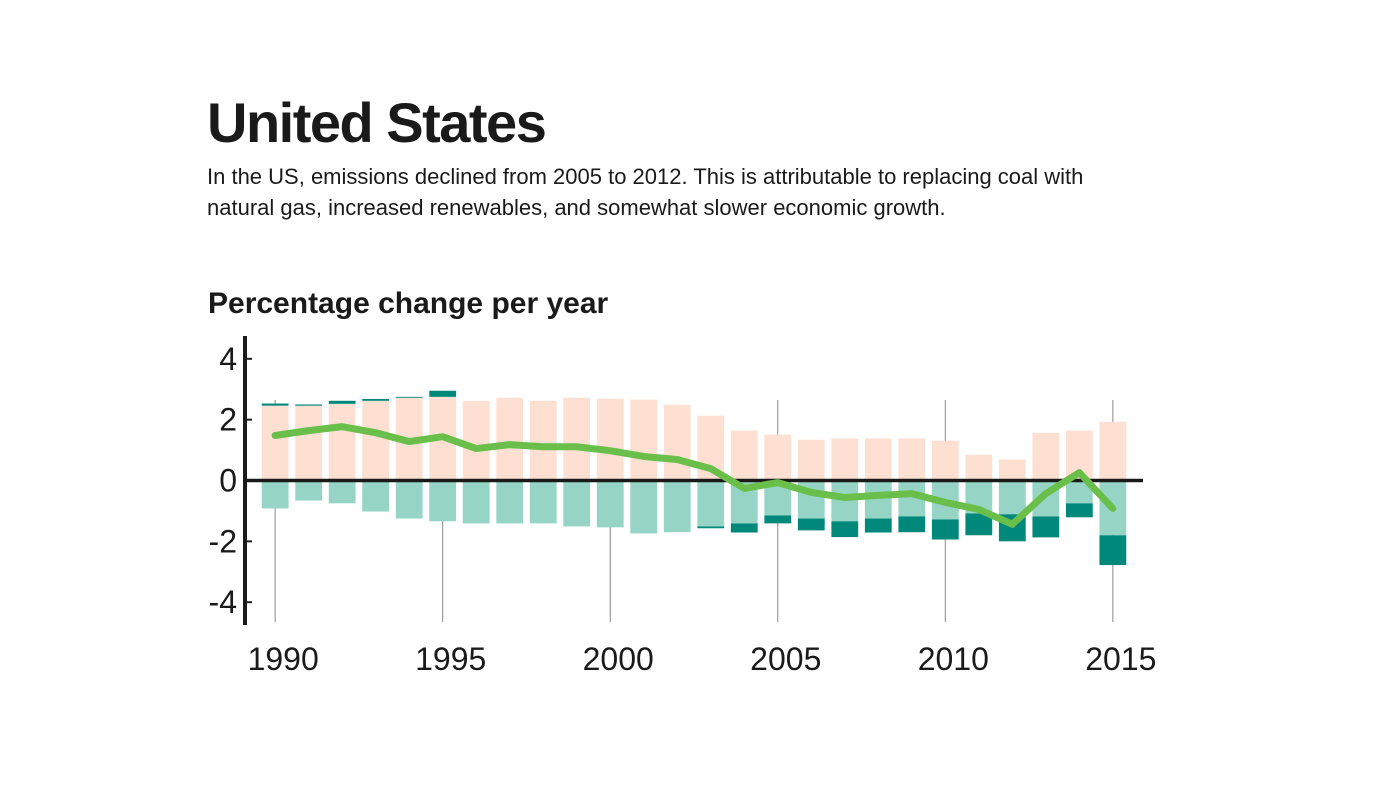 The image size is (1400, 792). Describe the element at coordinates (694, 475) in the screenshot. I see `line` at that location.